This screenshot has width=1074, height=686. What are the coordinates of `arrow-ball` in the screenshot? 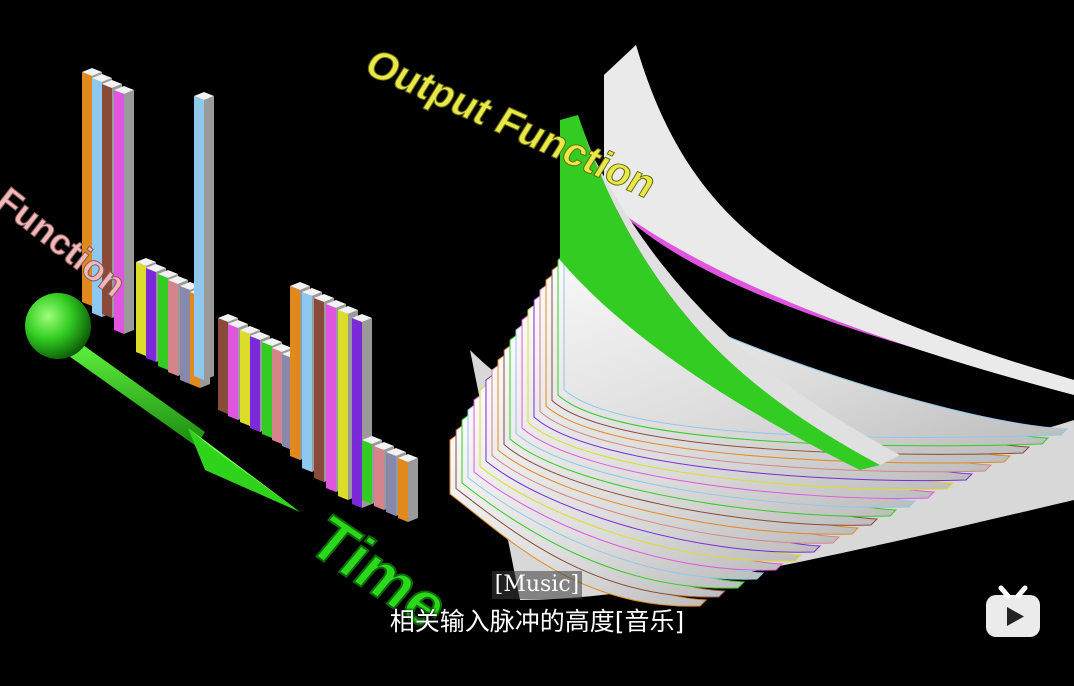 It's located at (58, 326).